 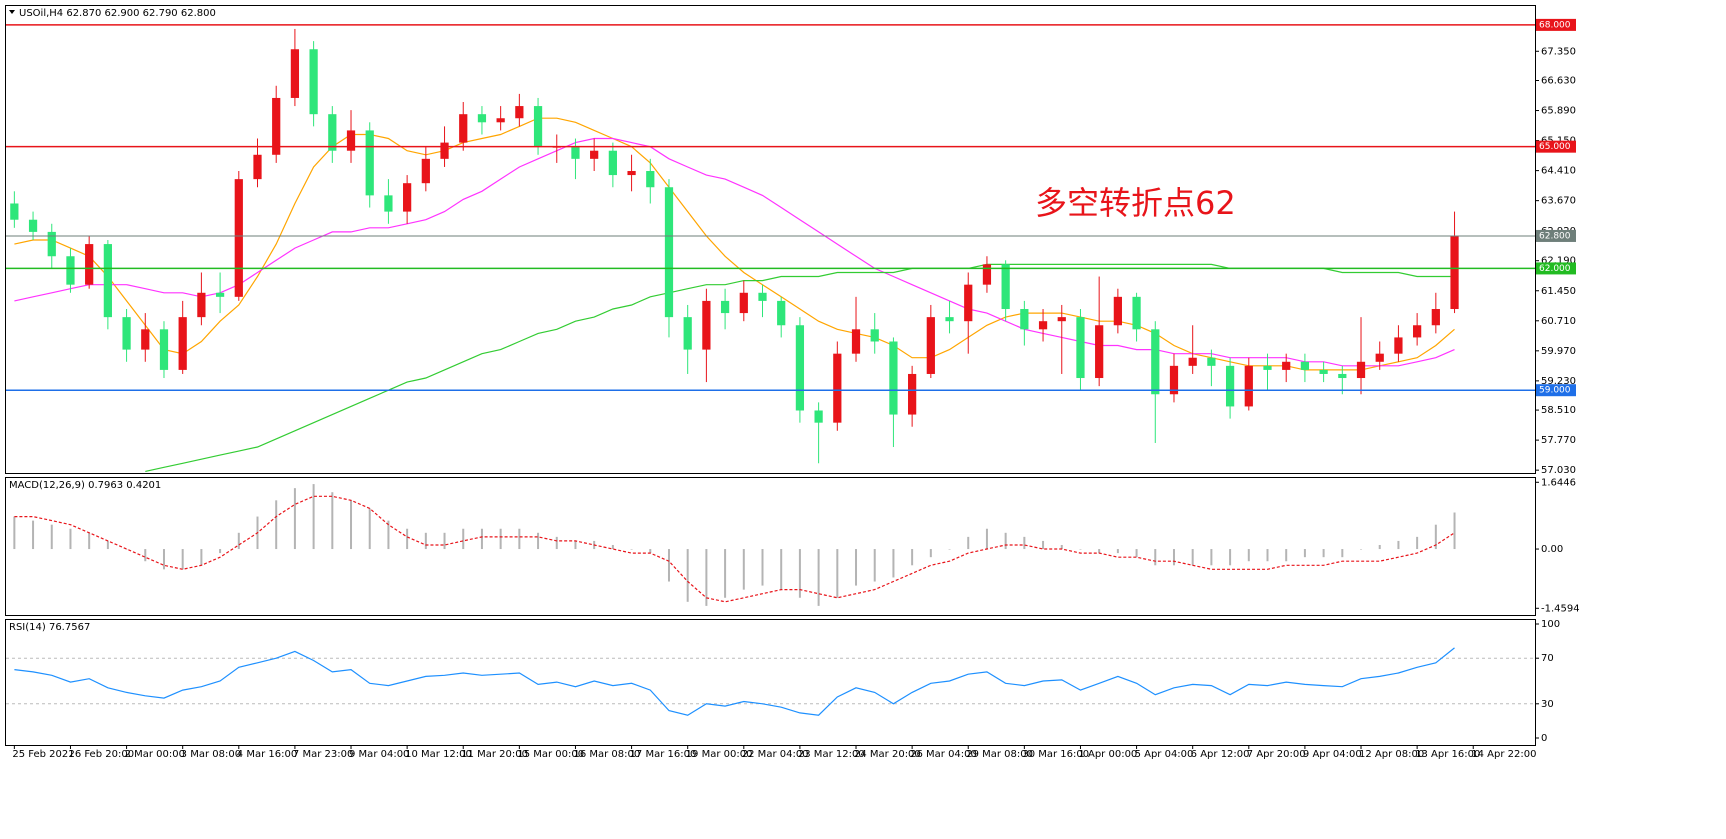 What do you see at coordinates (1107, 754) in the screenshot?
I see `x-tick-label: 1 Apr 00:00` at bounding box center [1107, 754].